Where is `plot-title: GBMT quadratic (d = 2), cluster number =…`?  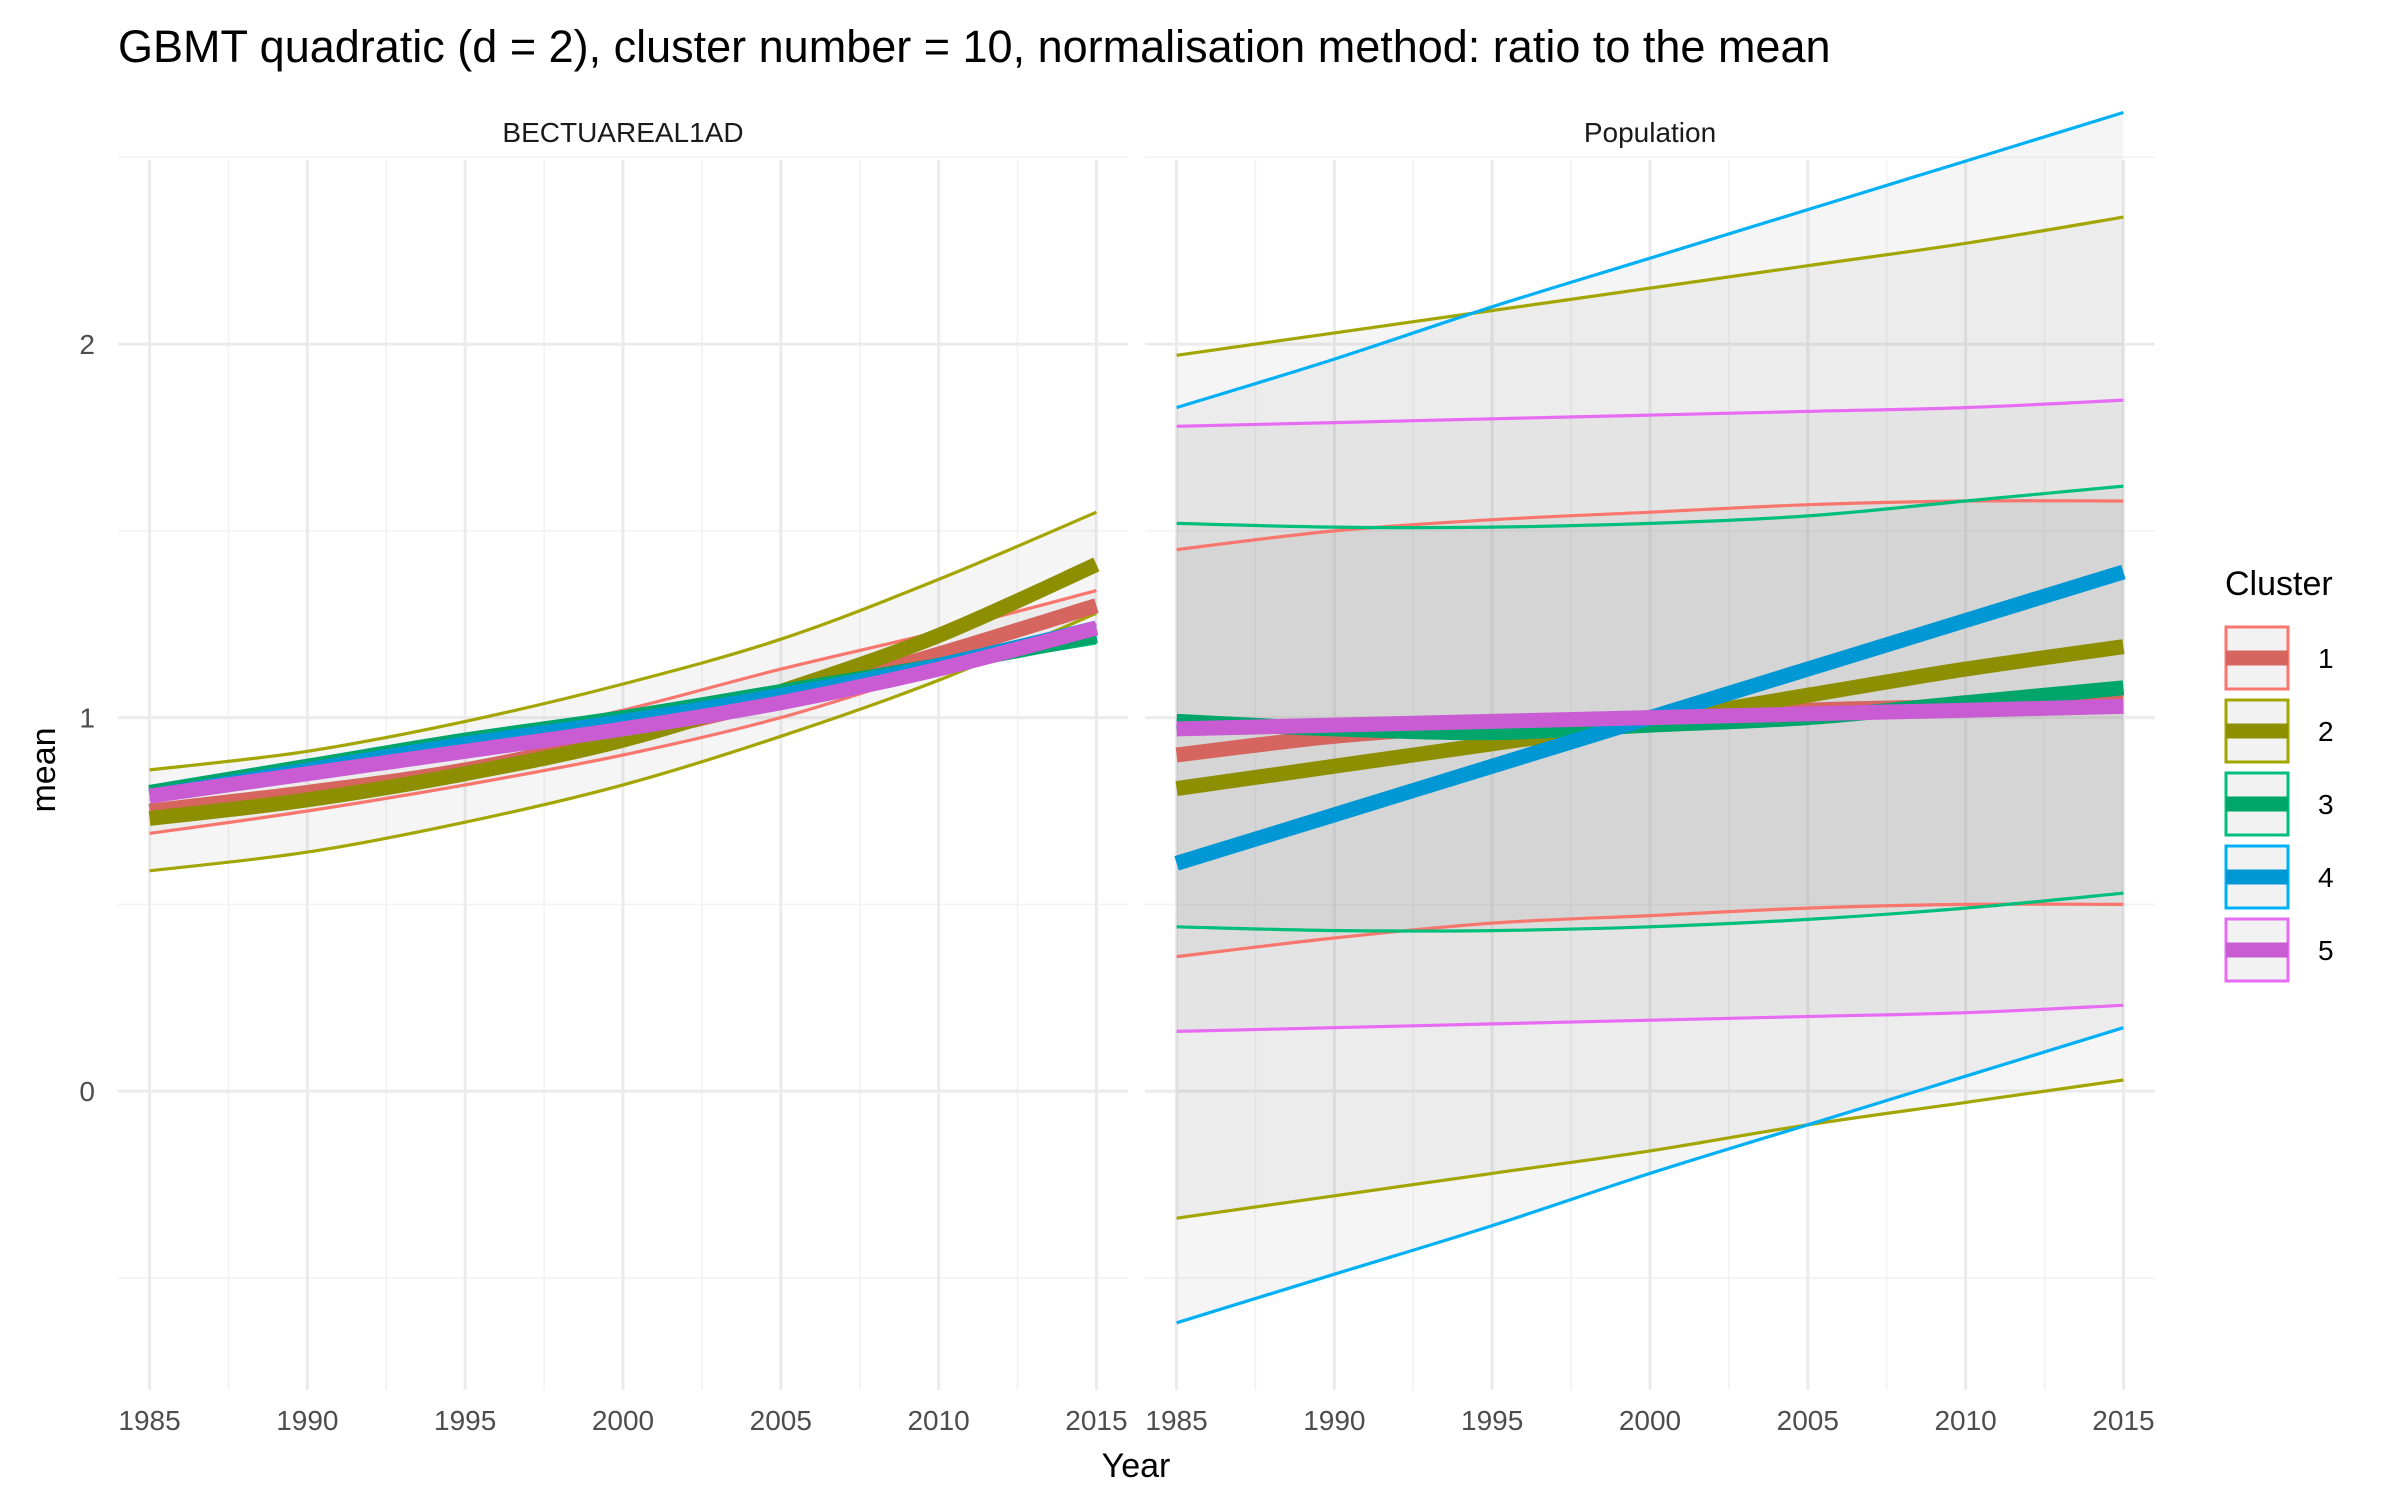 plot-title: GBMT quadratic (d = 2), cluster number =… is located at coordinates (974, 46).